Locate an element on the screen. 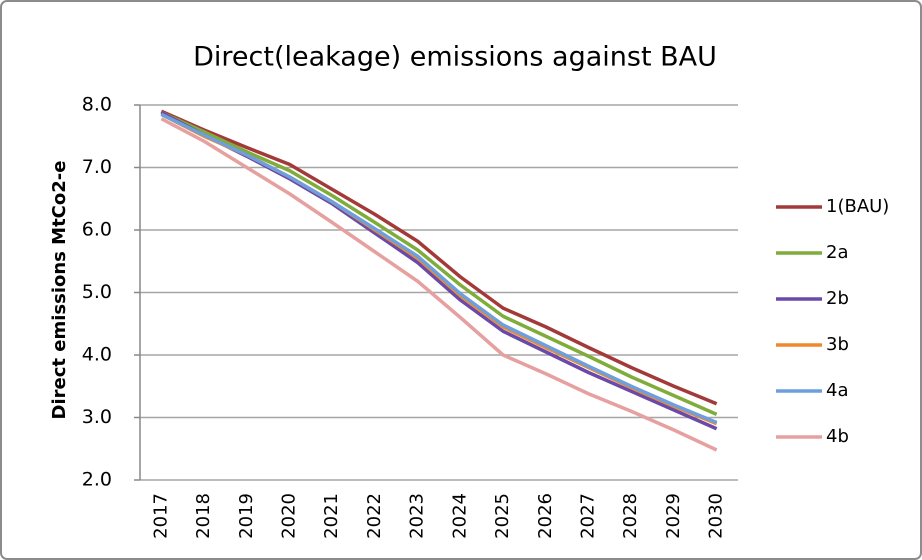 This screenshot has width=922, height=560. y-tick-label: 7.0 is located at coordinates (97, 167).